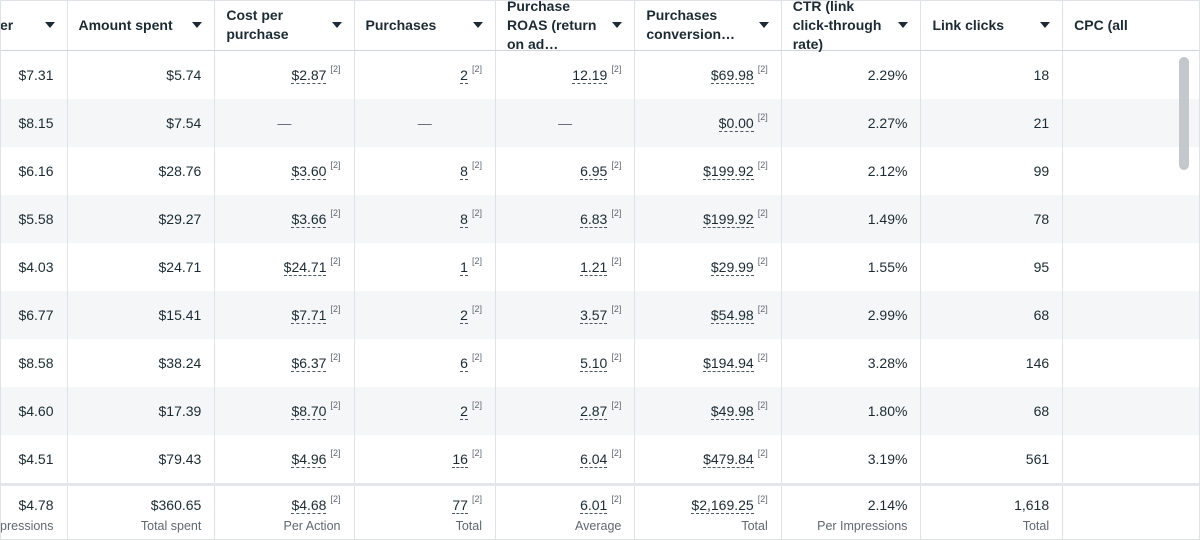  Describe the element at coordinates (27, 526) in the screenshot. I see `summary-caption: pressions` at that location.